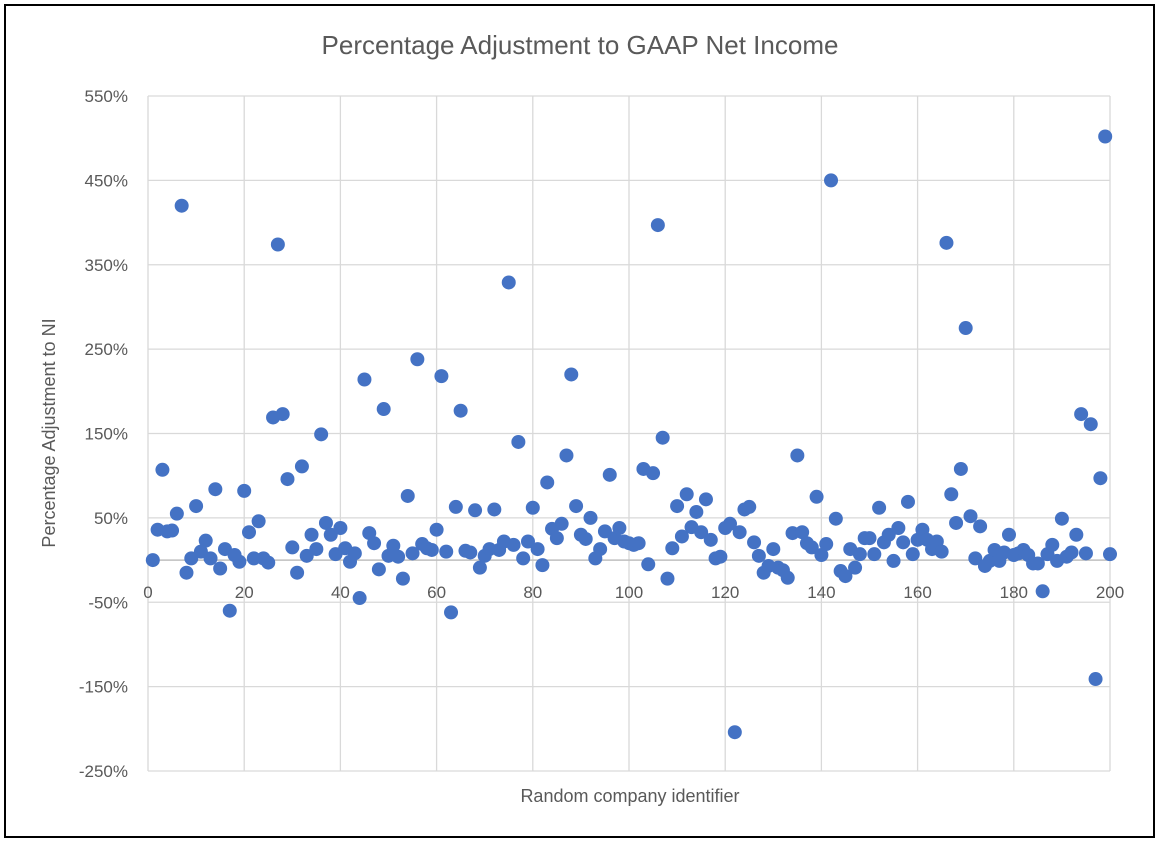 This screenshot has height=844, width=1163. What do you see at coordinates (108, 602) in the screenshot?
I see `y-tick-label: -50%` at bounding box center [108, 602].